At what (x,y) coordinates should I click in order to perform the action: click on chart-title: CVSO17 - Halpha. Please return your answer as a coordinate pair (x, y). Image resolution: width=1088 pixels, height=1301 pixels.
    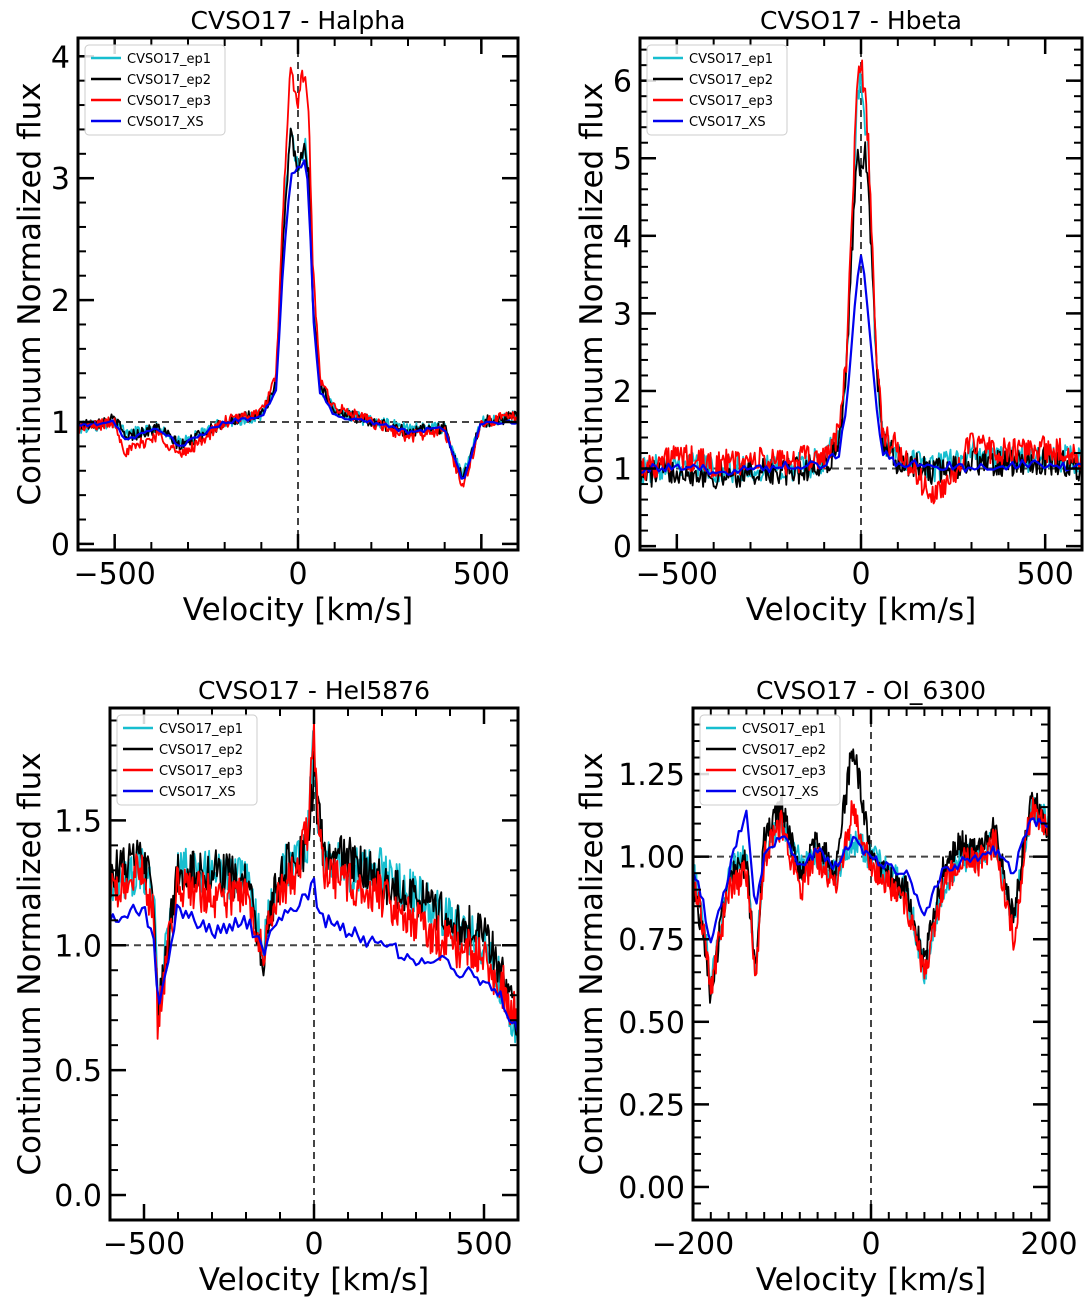
    Looking at the image, I should click on (298, 20).